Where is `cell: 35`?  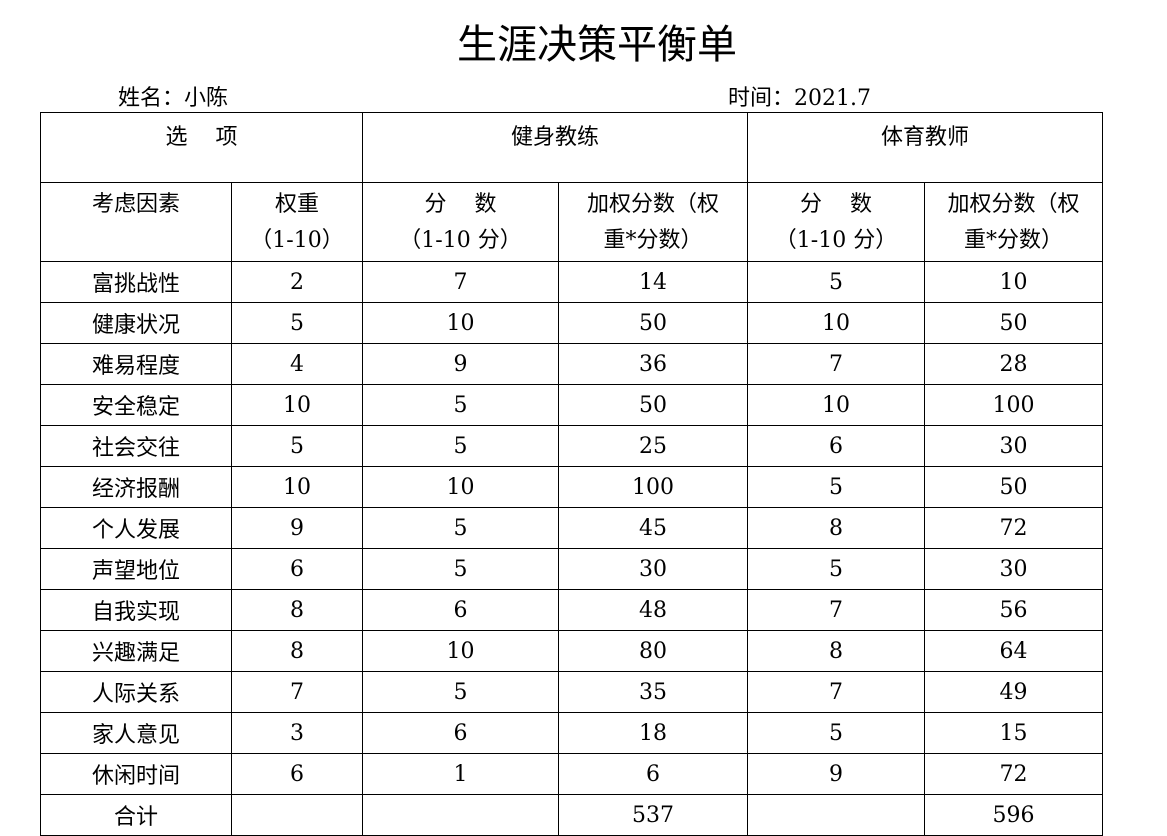 cell: 35 is located at coordinates (653, 692).